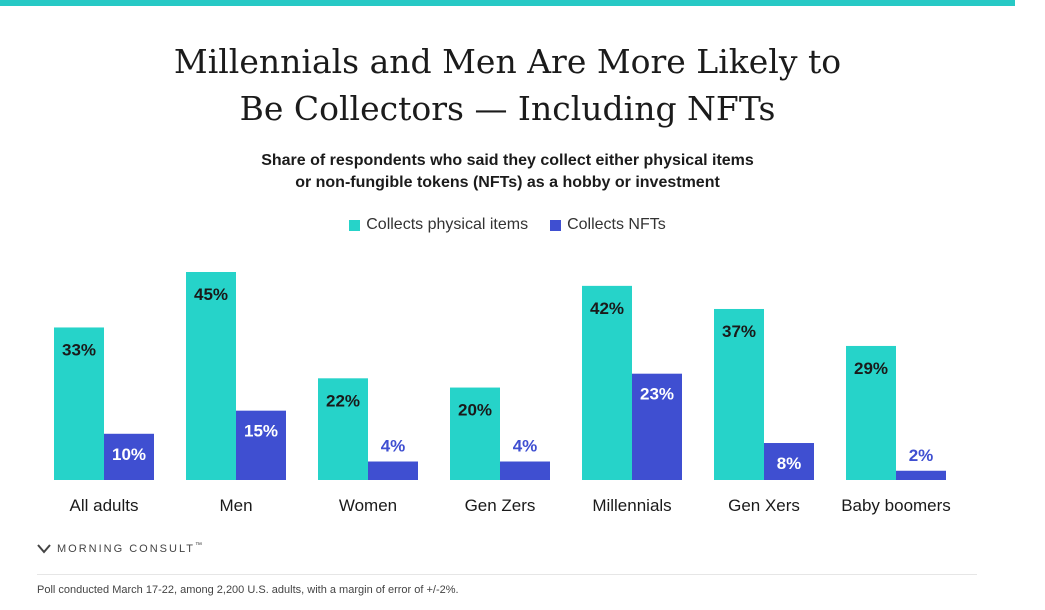  I want to click on category-label-6: Baby boomers, so click(896, 505).